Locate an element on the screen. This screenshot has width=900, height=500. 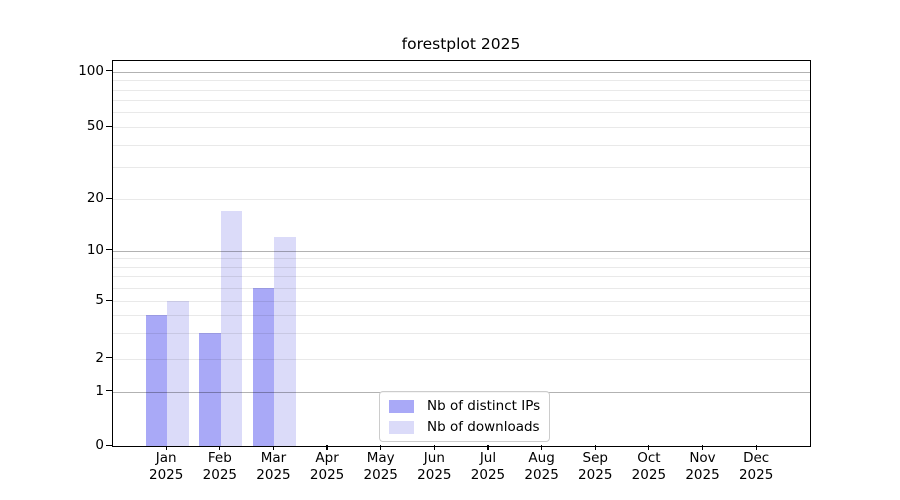
legend-label-distinct-ips: Nb of distinct IPs is located at coordinates (484, 406).